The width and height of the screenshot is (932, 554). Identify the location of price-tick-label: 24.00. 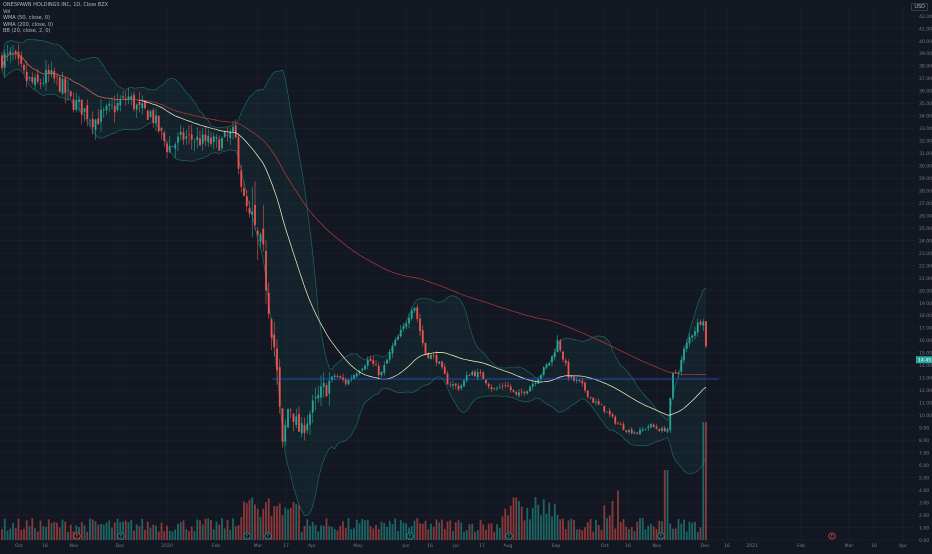
(925, 241).